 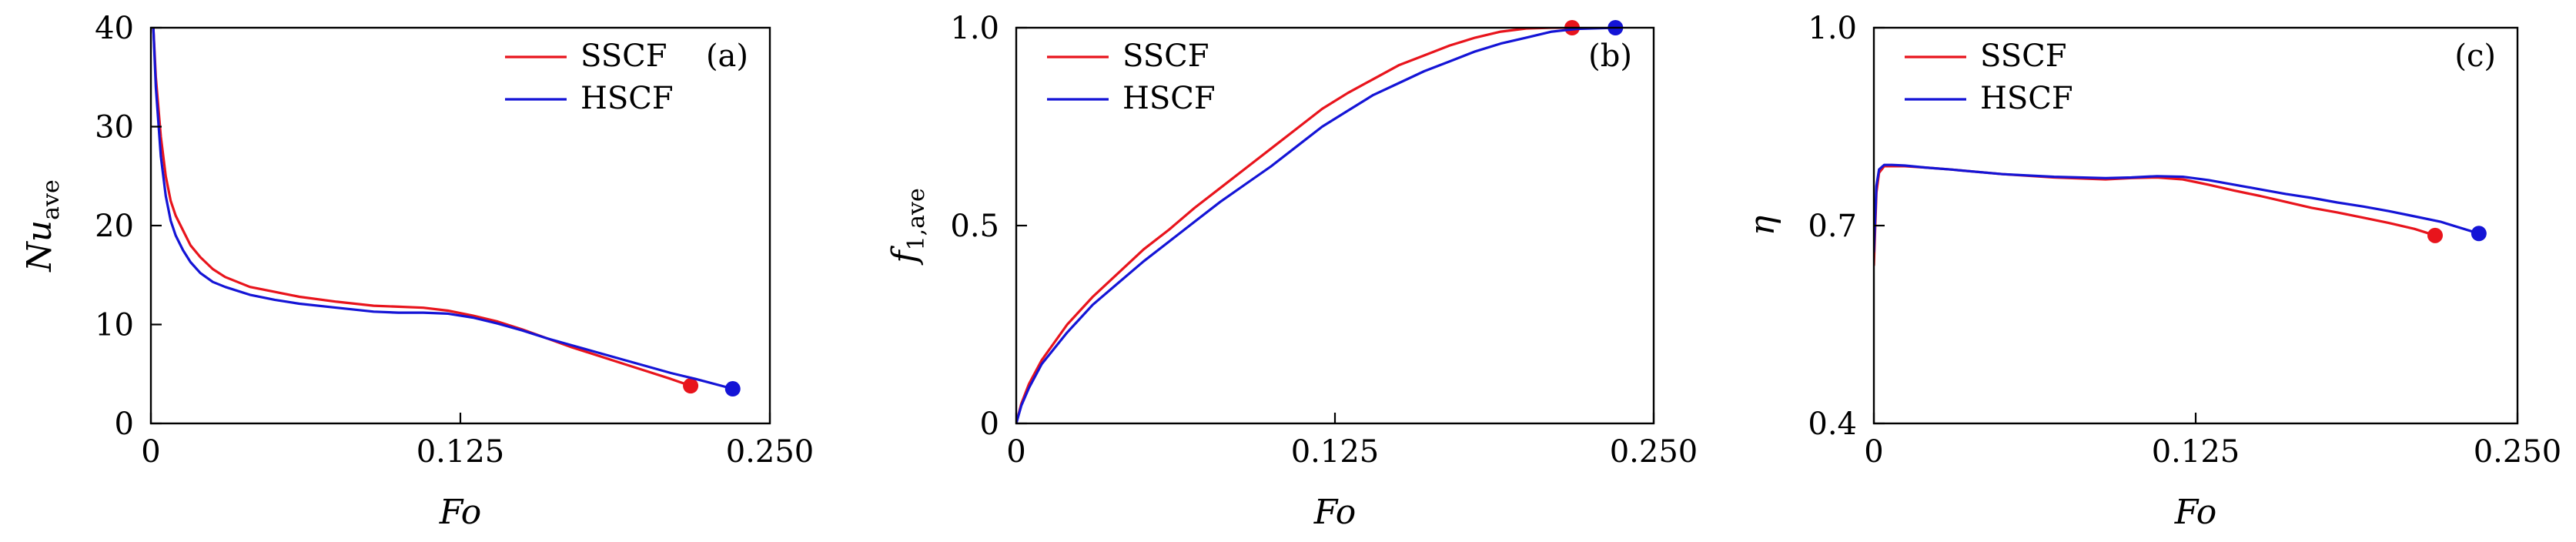 What do you see at coordinates (114, 28) in the screenshot?
I see `y-tick-label: 40` at bounding box center [114, 28].